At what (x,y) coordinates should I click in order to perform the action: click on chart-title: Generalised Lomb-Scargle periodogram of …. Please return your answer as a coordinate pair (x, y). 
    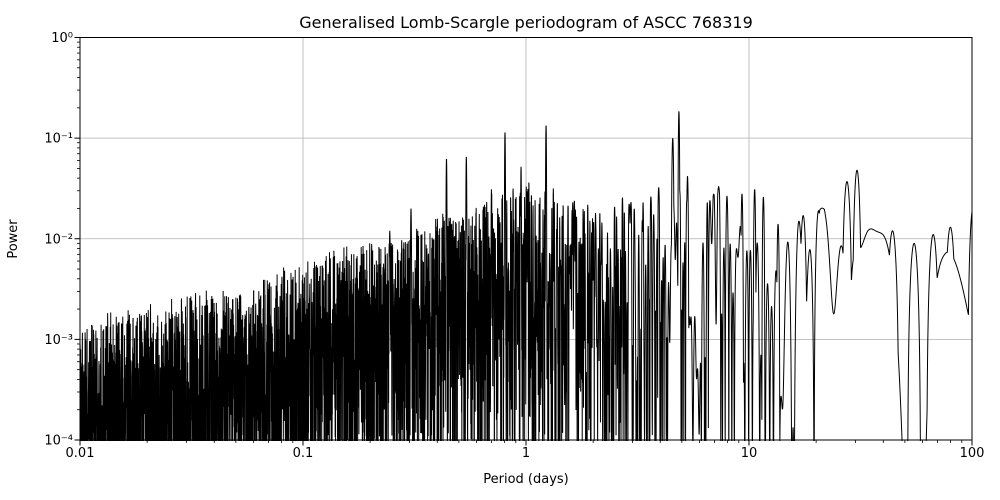
    Looking at the image, I should click on (526, 22).